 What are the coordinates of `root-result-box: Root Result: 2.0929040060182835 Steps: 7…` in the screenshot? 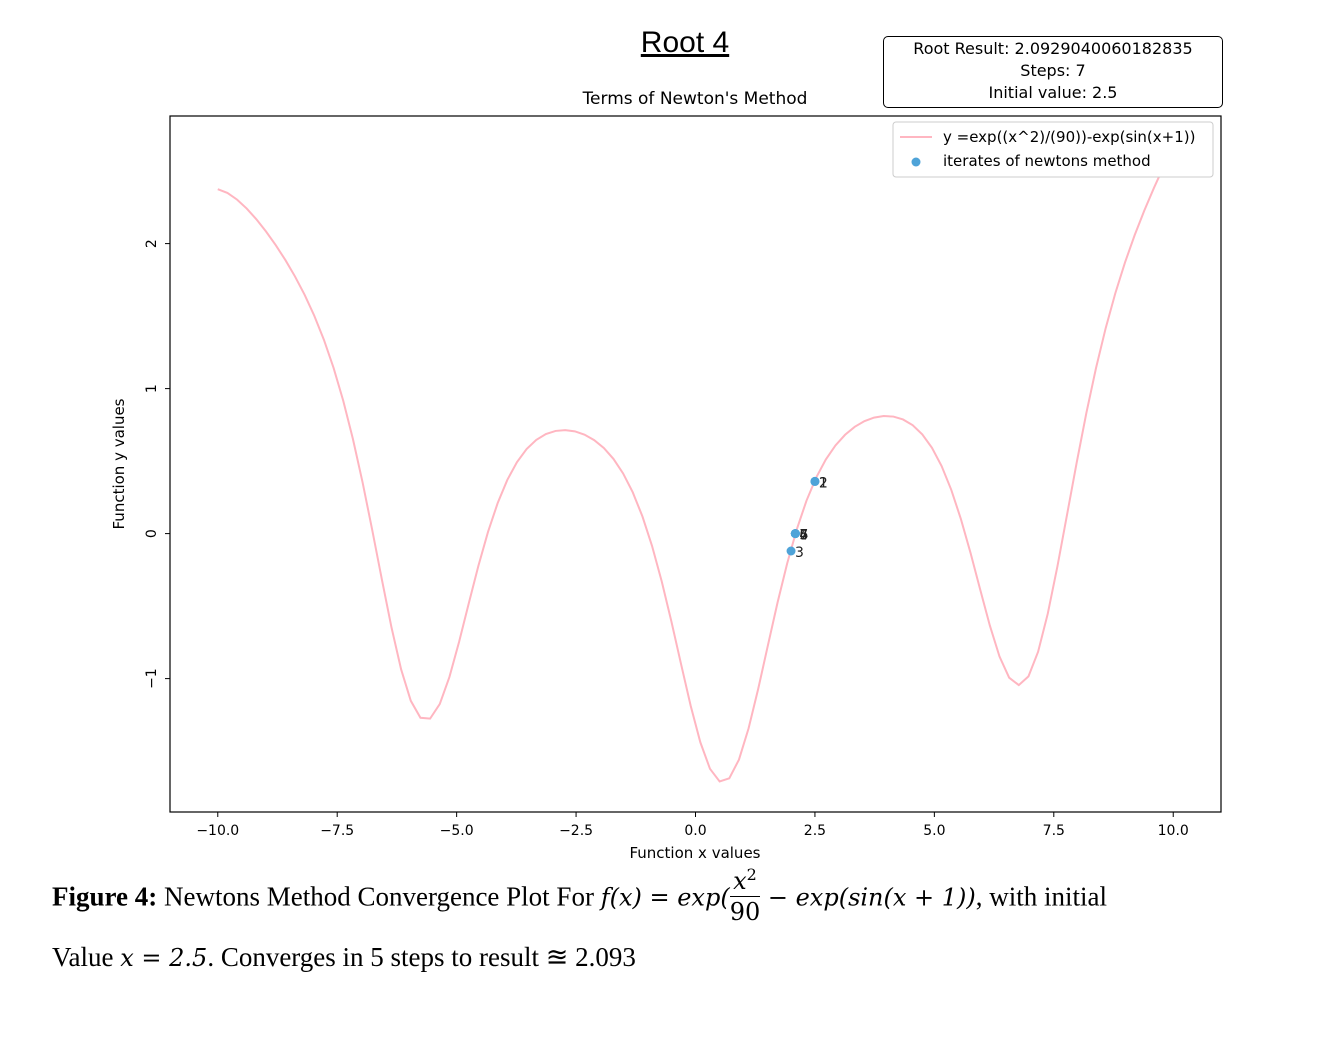 It's located at (1053, 72).